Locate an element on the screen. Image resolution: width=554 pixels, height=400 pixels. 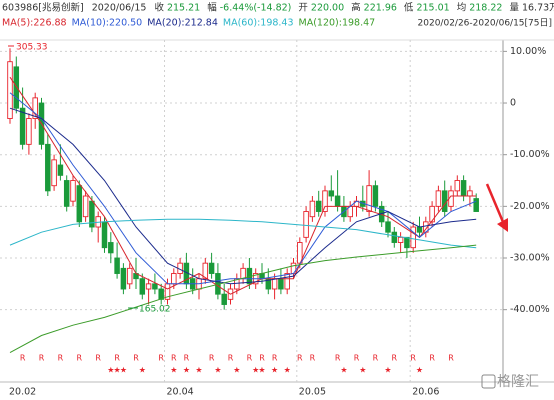
header-text: MA(60):198.43 is located at coordinates (258, 23).